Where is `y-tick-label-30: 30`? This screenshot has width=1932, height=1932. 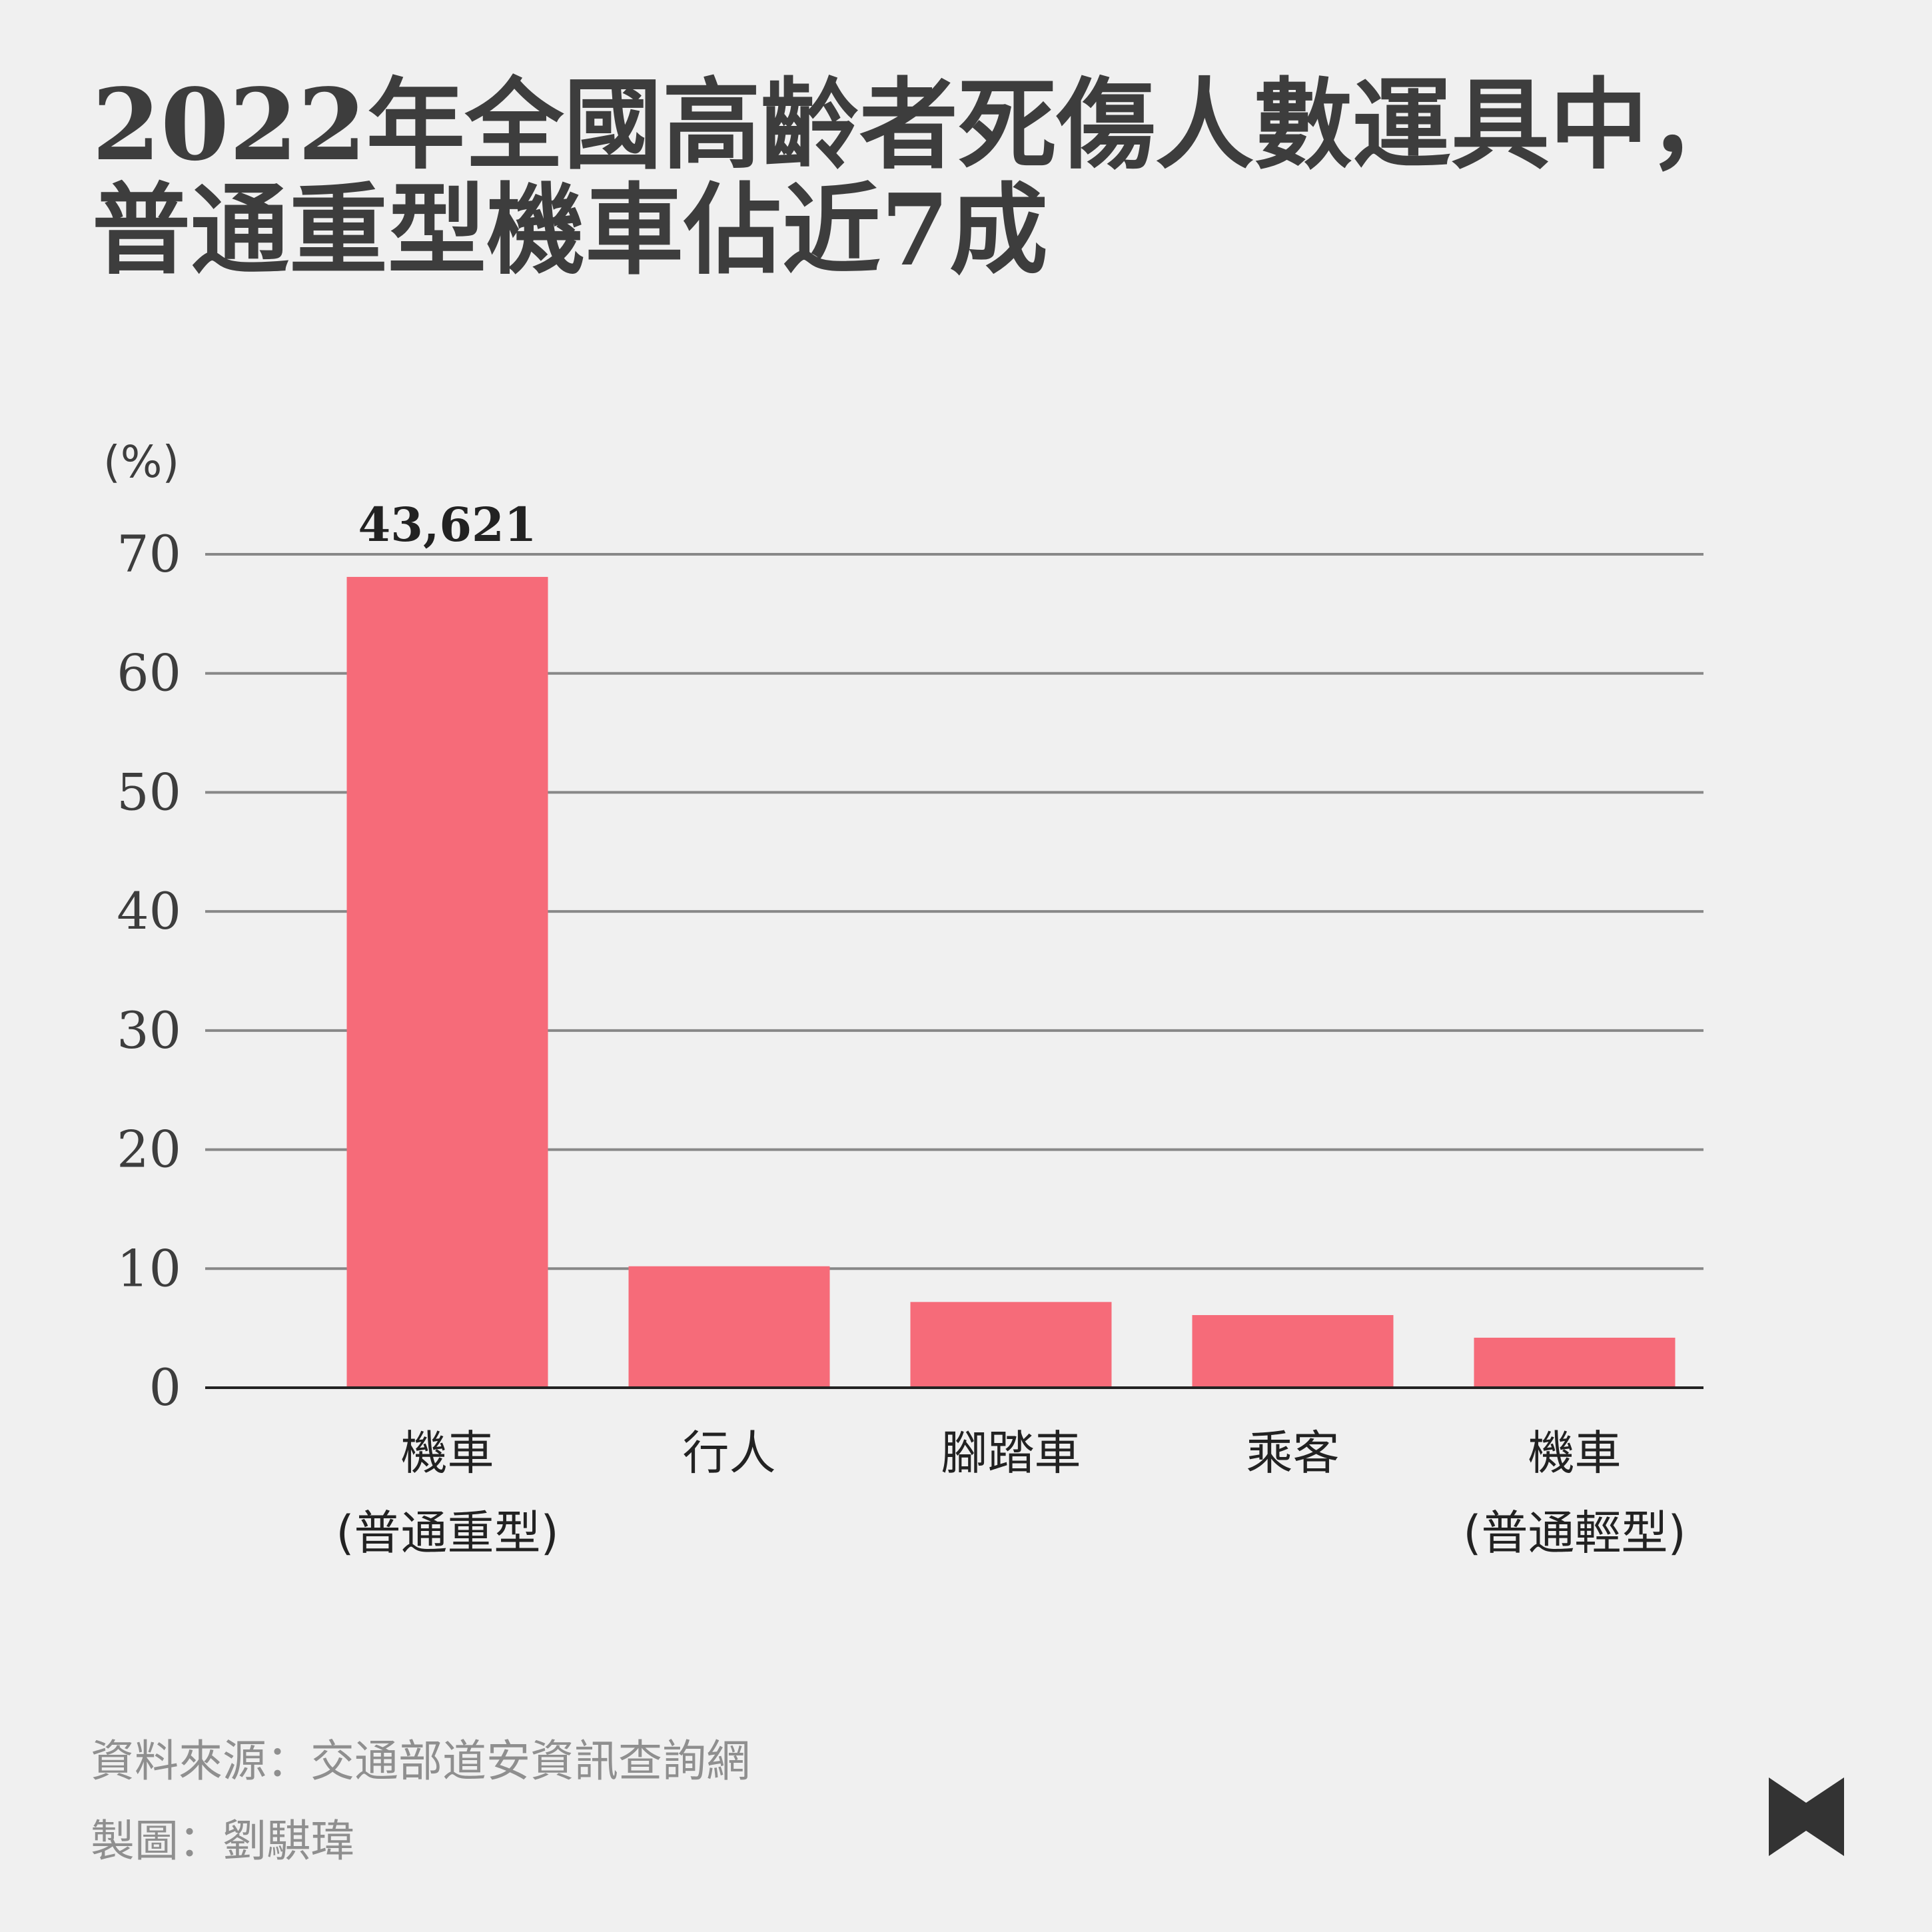 y-tick-label-30: 30 is located at coordinates (149, 1030).